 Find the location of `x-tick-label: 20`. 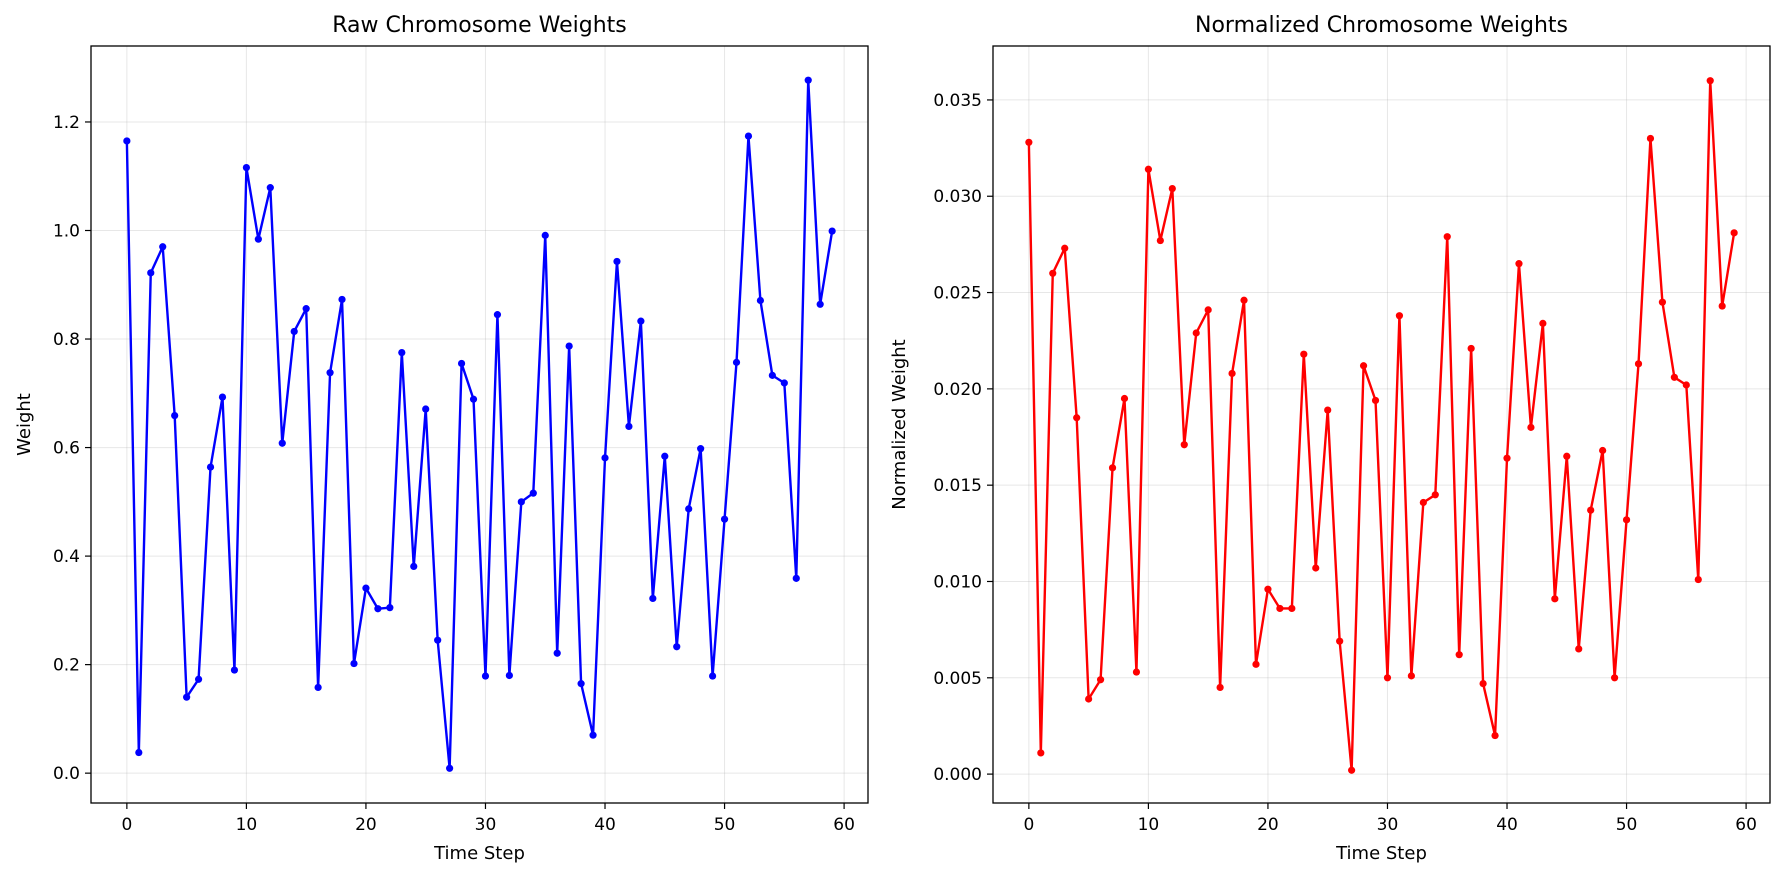

x-tick-label: 20 is located at coordinates (366, 825).